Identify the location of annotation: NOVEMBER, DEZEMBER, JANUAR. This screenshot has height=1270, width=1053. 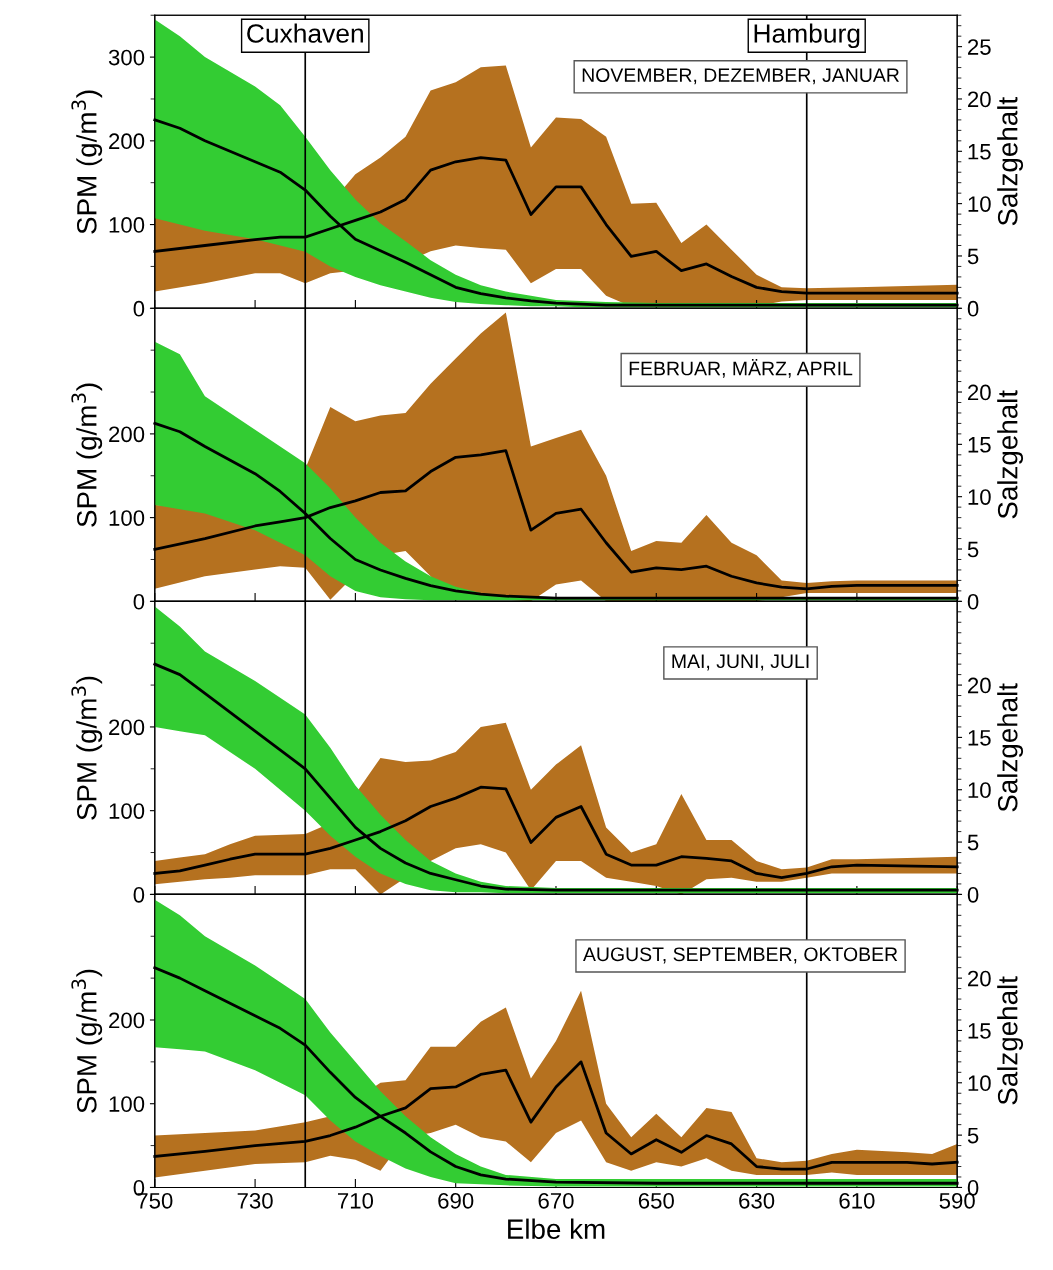
(740, 76).